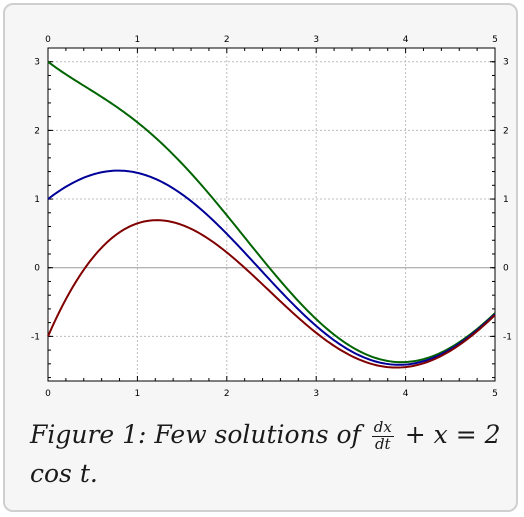 The image size is (524, 517). I want to click on derivative-fraction: dx dt, so click(382, 435).